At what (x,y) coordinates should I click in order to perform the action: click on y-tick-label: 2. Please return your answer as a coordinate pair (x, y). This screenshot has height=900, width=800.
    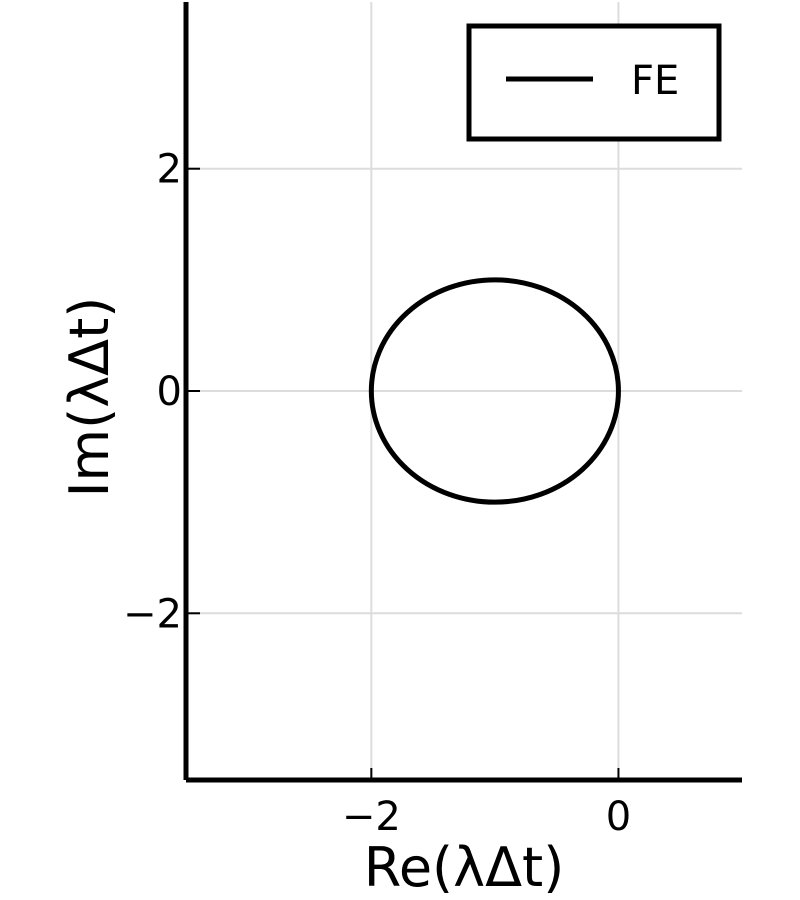
    Looking at the image, I should click on (169, 170).